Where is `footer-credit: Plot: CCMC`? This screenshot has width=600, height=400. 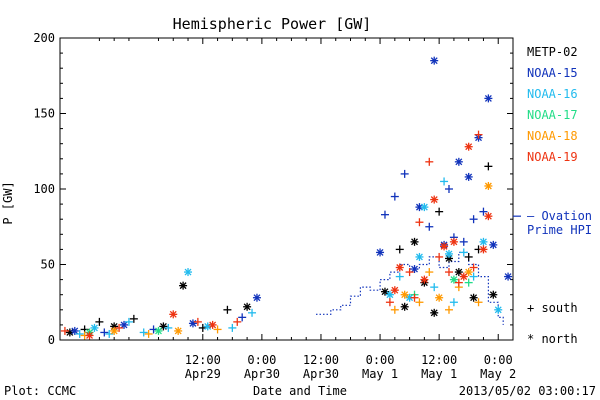
footer-credit: Plot: CCMC is located at coordinates (40, 391).